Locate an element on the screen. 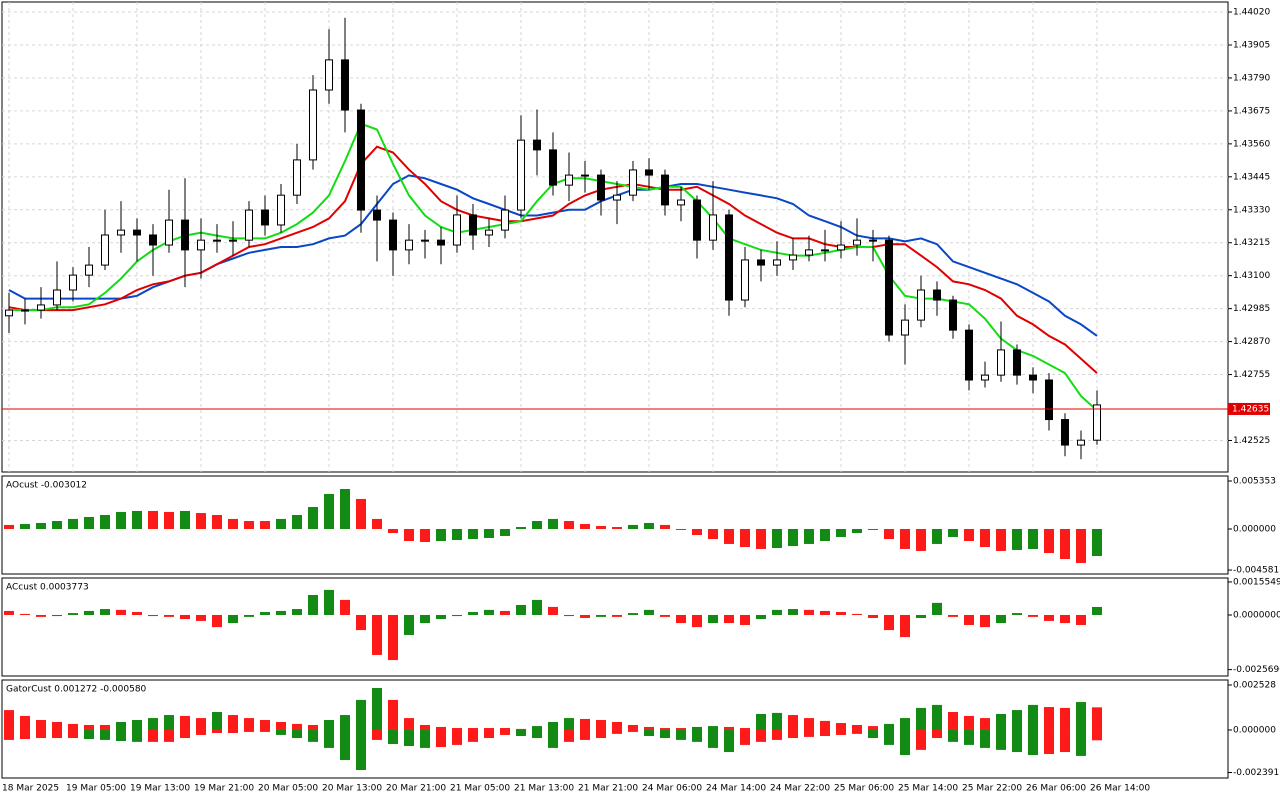  panel-frame is located at coordinates (615, 729).